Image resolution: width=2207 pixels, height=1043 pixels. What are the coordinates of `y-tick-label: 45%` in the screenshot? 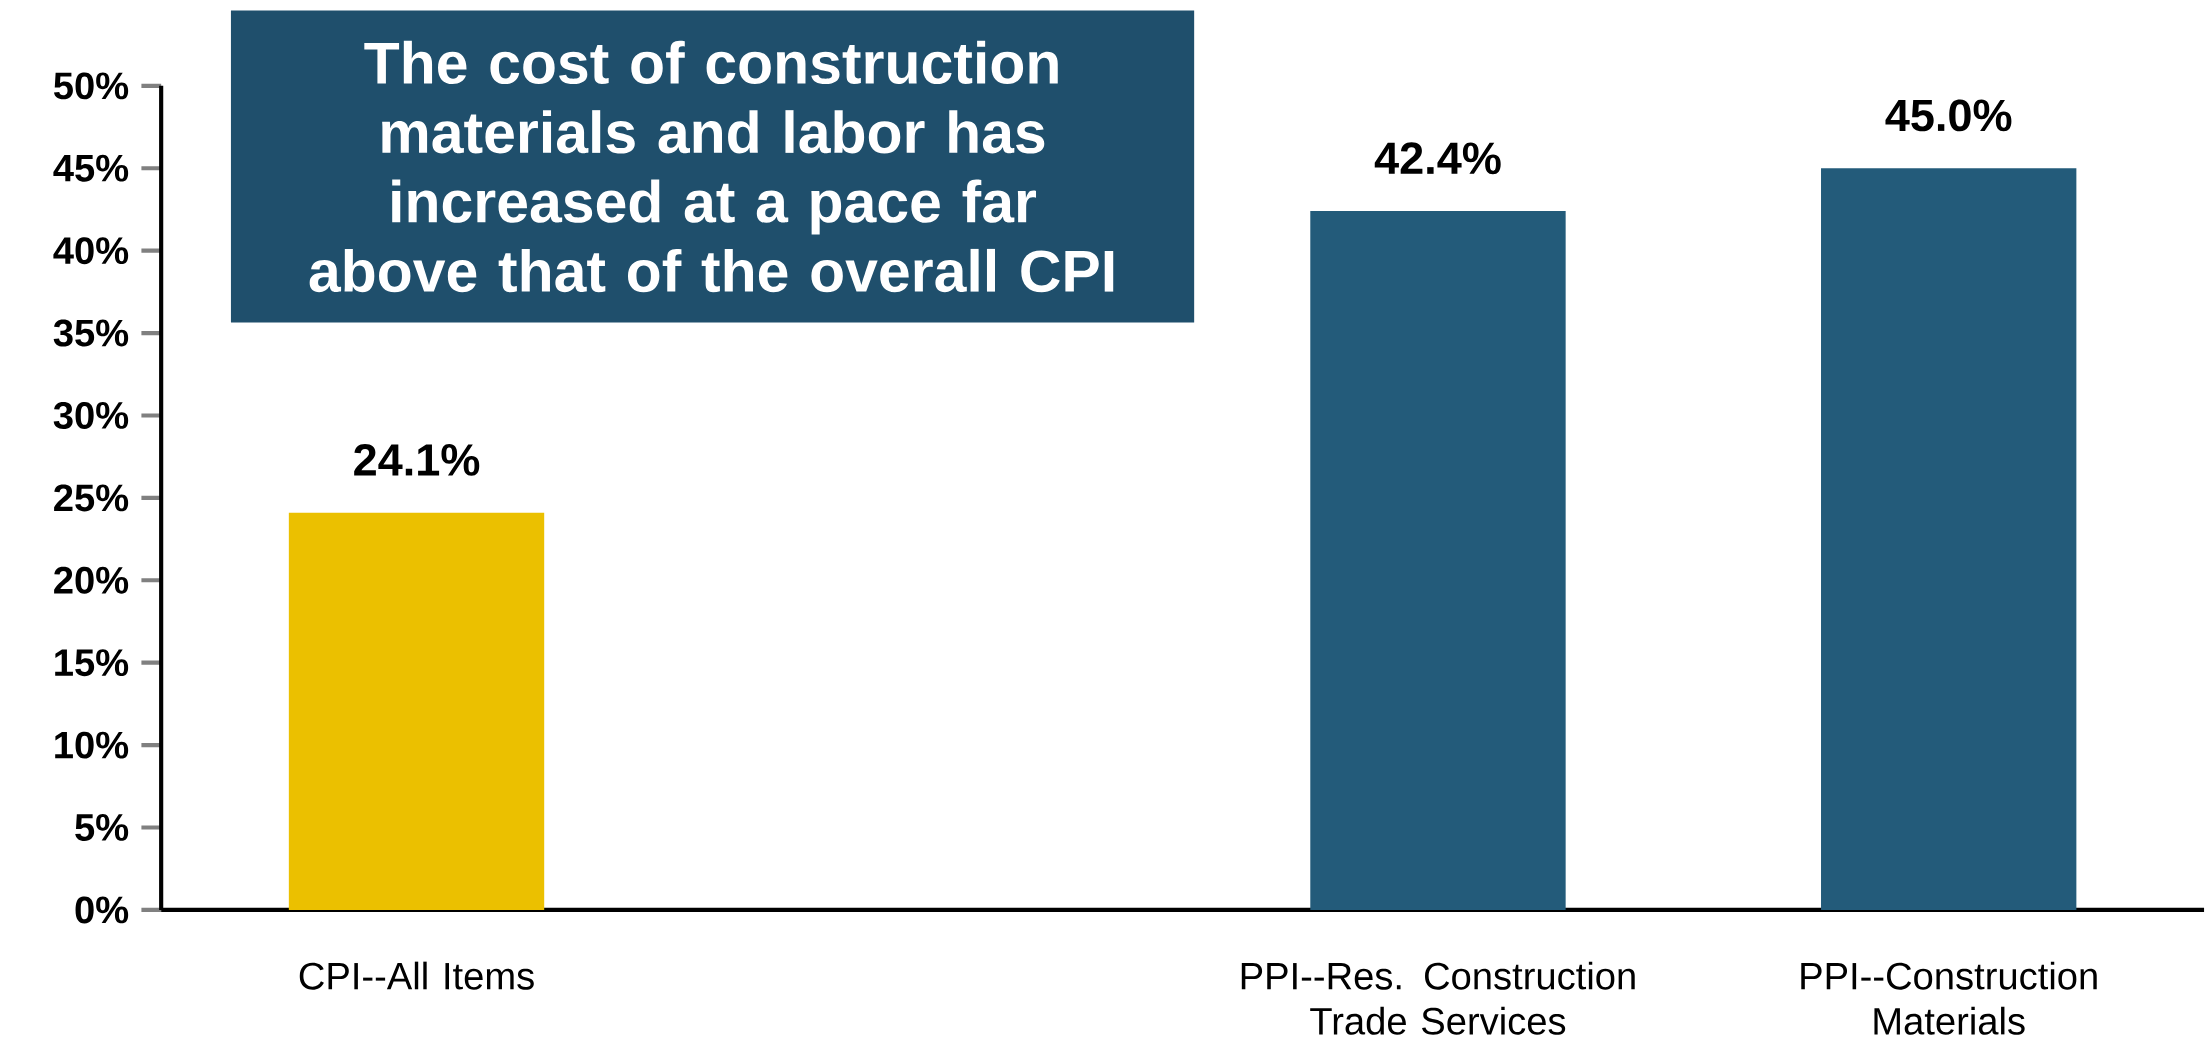 It's located at (91, 168).